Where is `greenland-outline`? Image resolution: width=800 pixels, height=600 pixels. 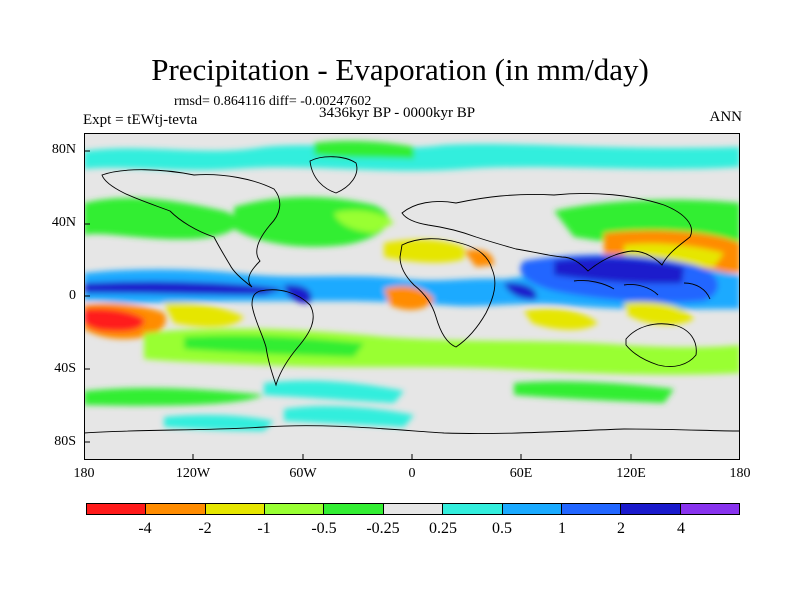
greenland-outline is located at coordinates (333, 175).